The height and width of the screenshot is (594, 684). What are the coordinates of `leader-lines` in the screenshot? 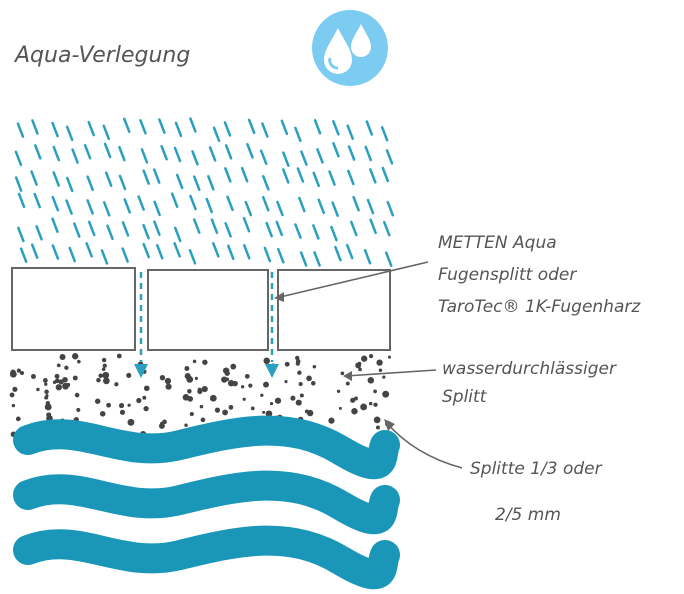 It's located at (369, 365).